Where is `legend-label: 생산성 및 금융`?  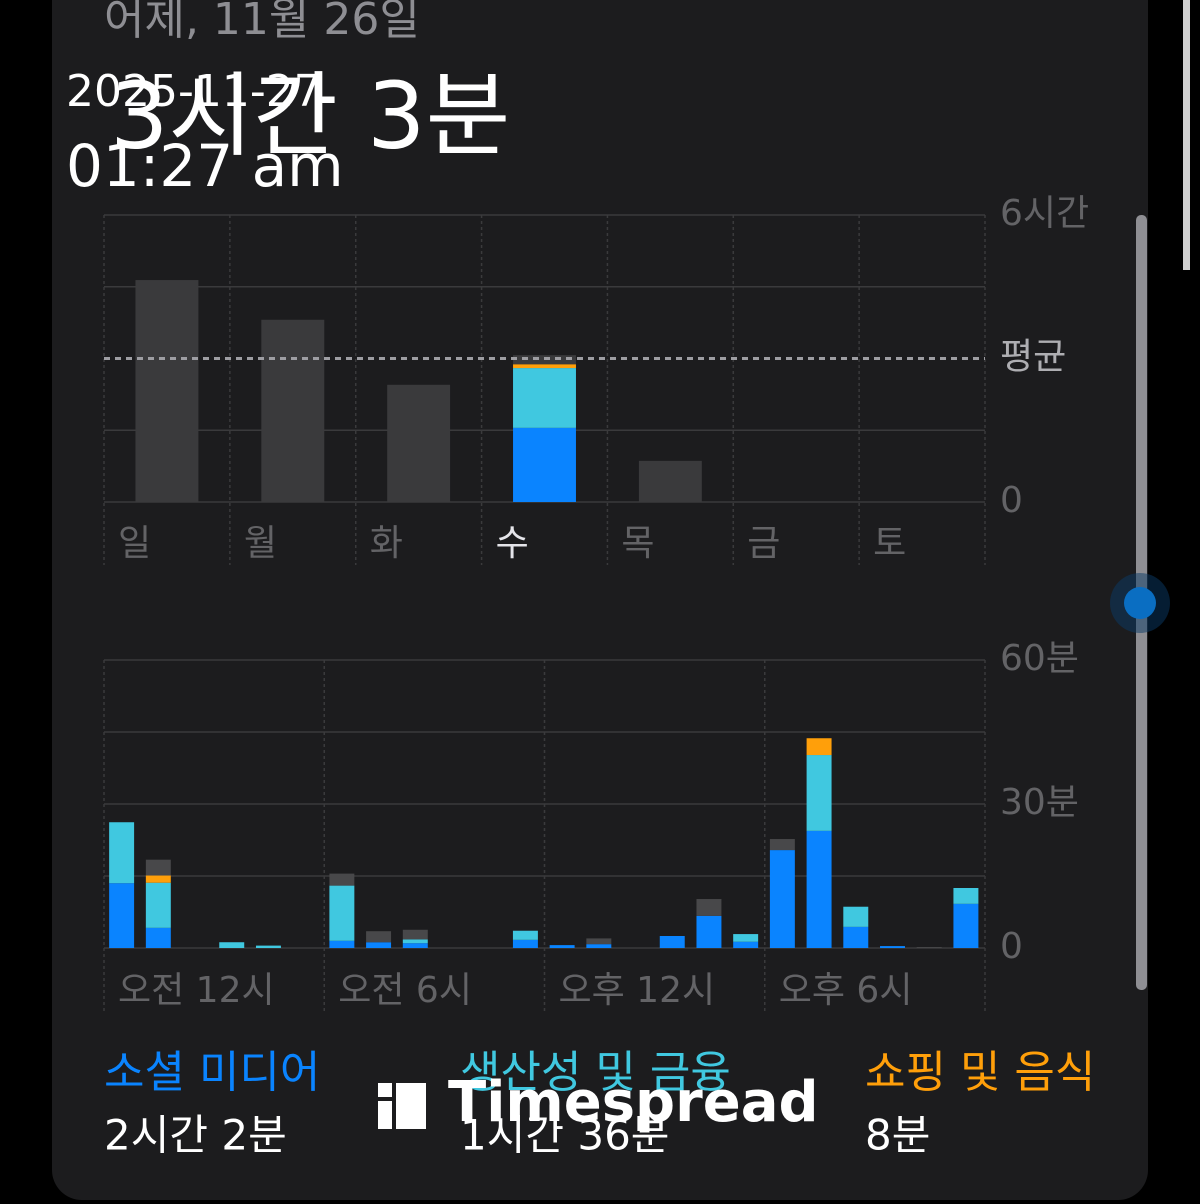
legend-label: 생산성 및 금융 is located at coordinates (595, 1072).